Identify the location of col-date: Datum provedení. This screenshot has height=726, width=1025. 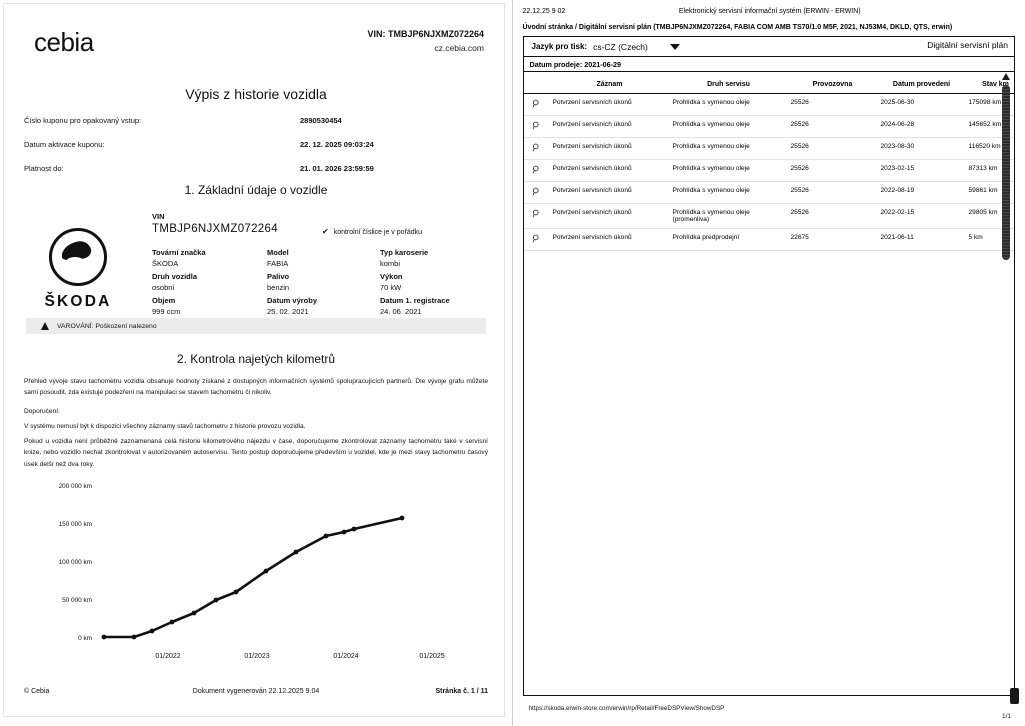
(921, 82).